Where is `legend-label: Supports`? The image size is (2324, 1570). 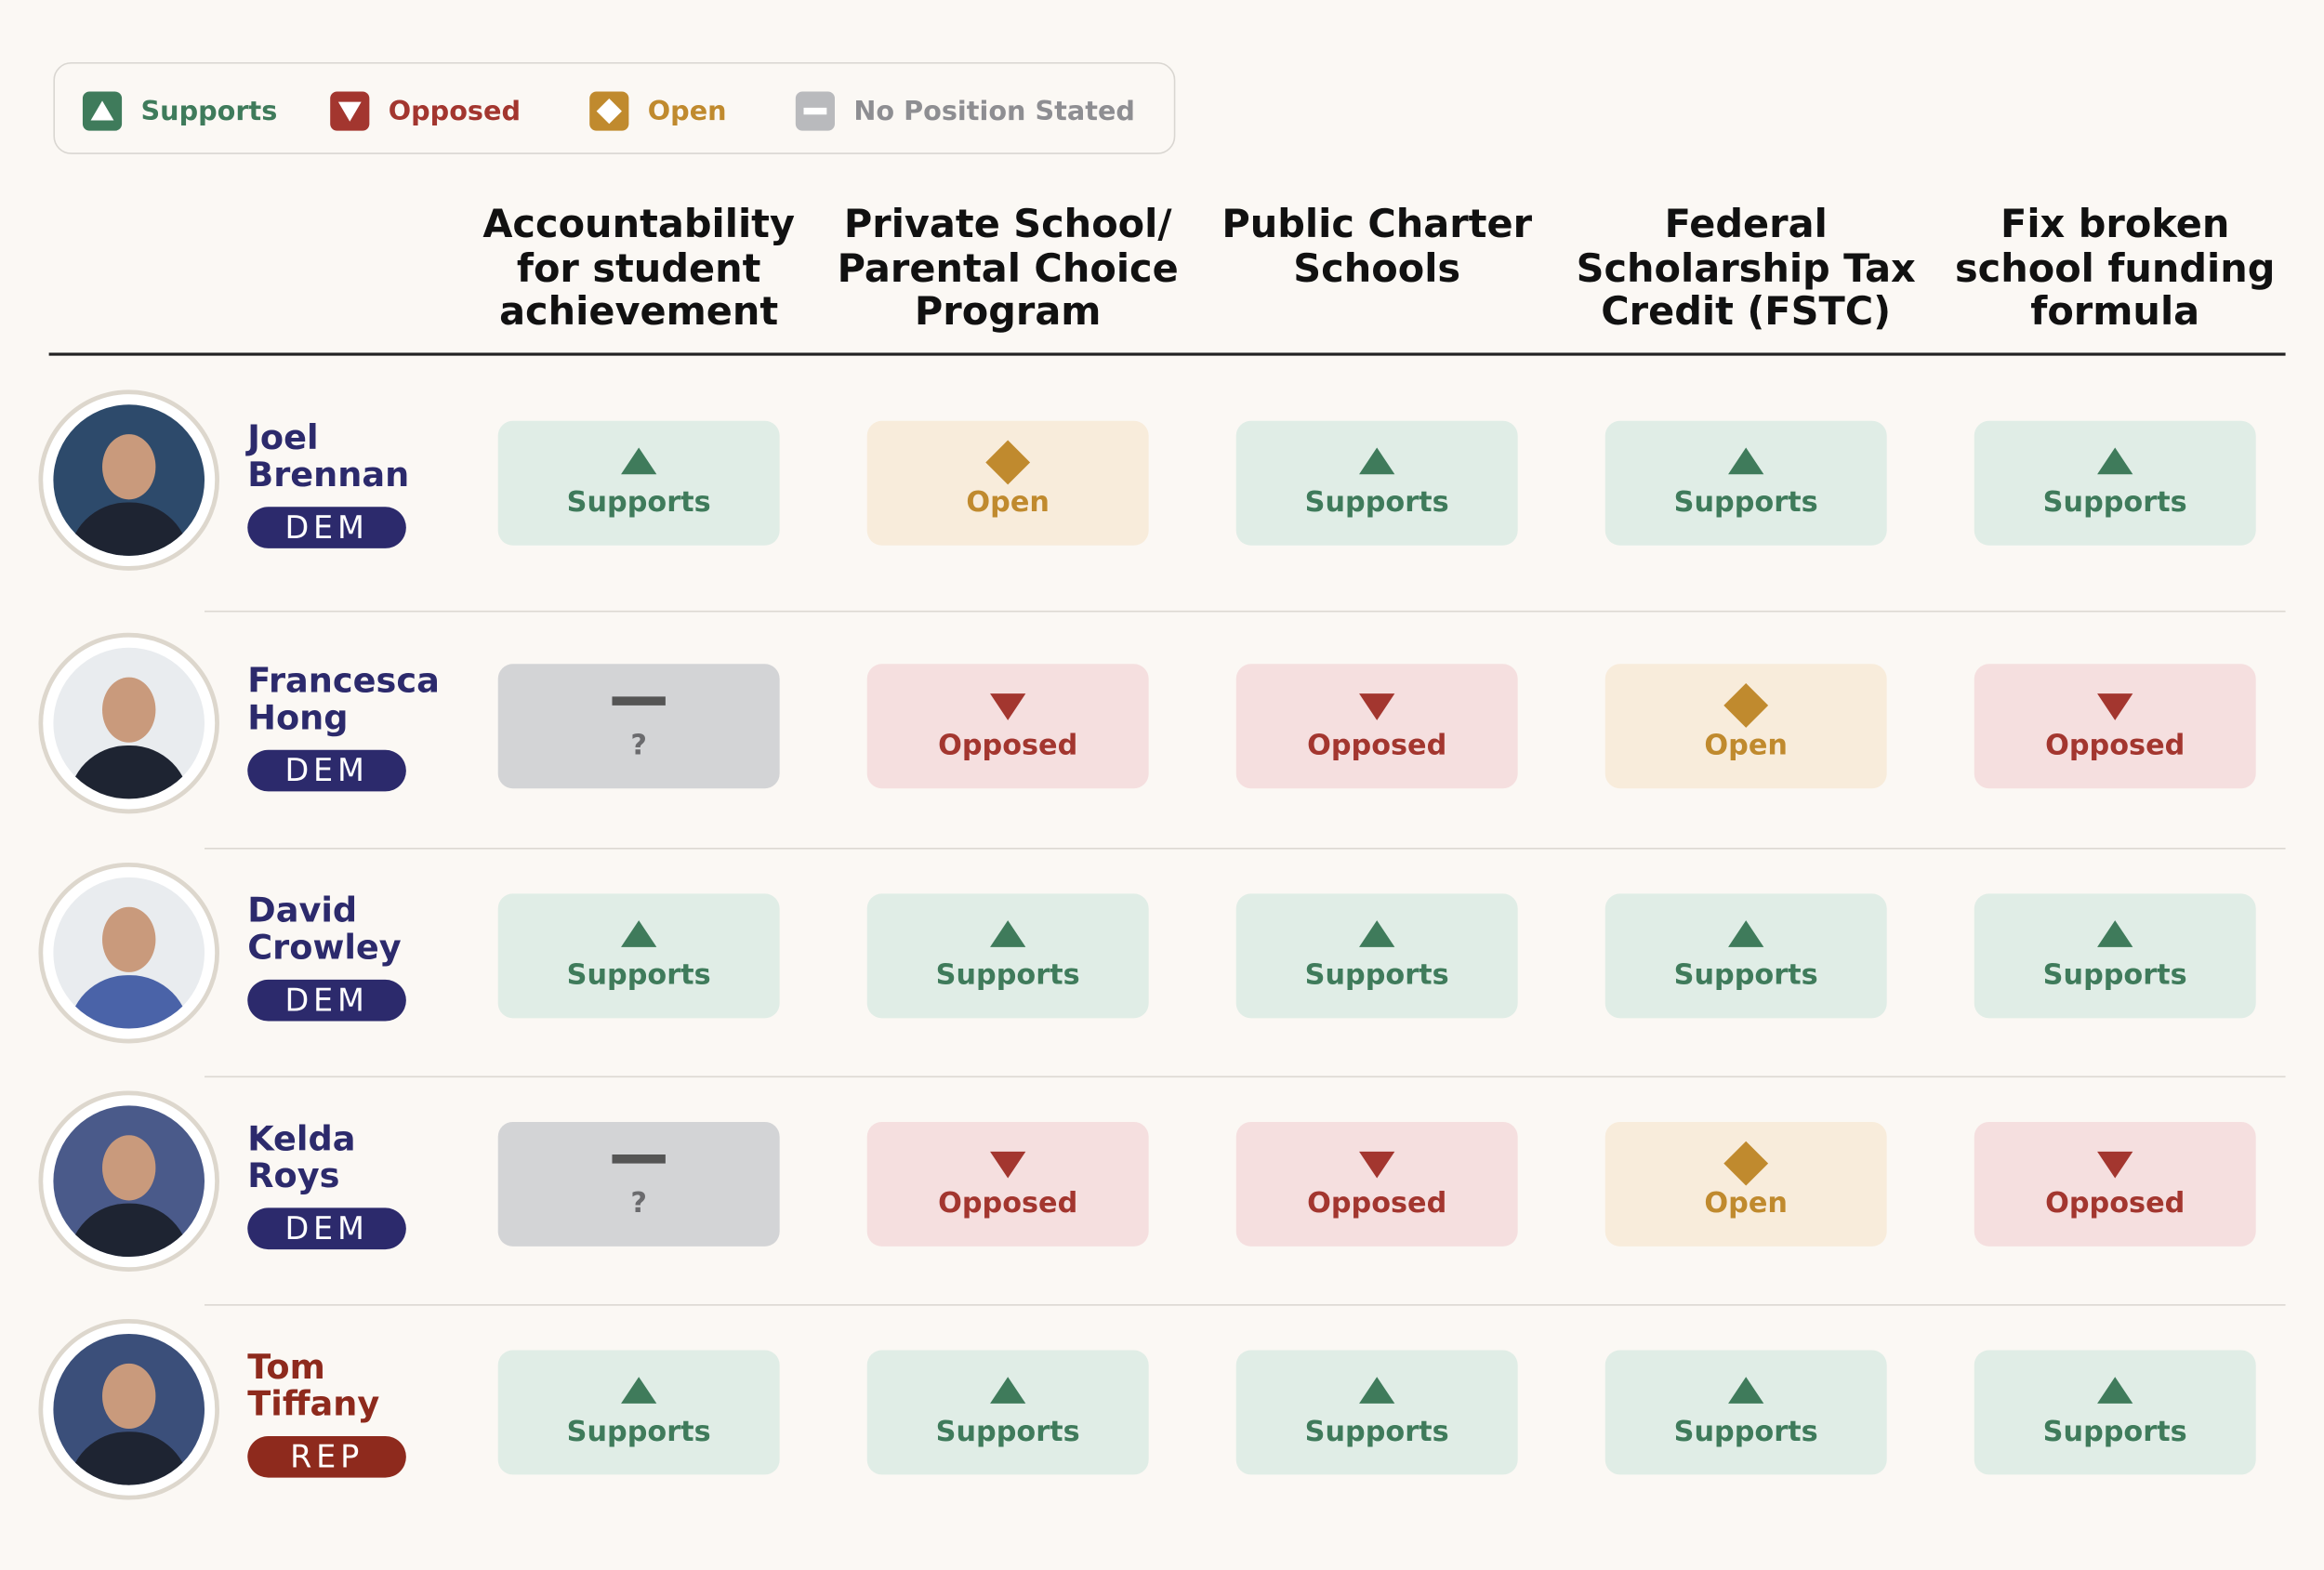
legend-label: Supports is located at coordinates (209, 111).